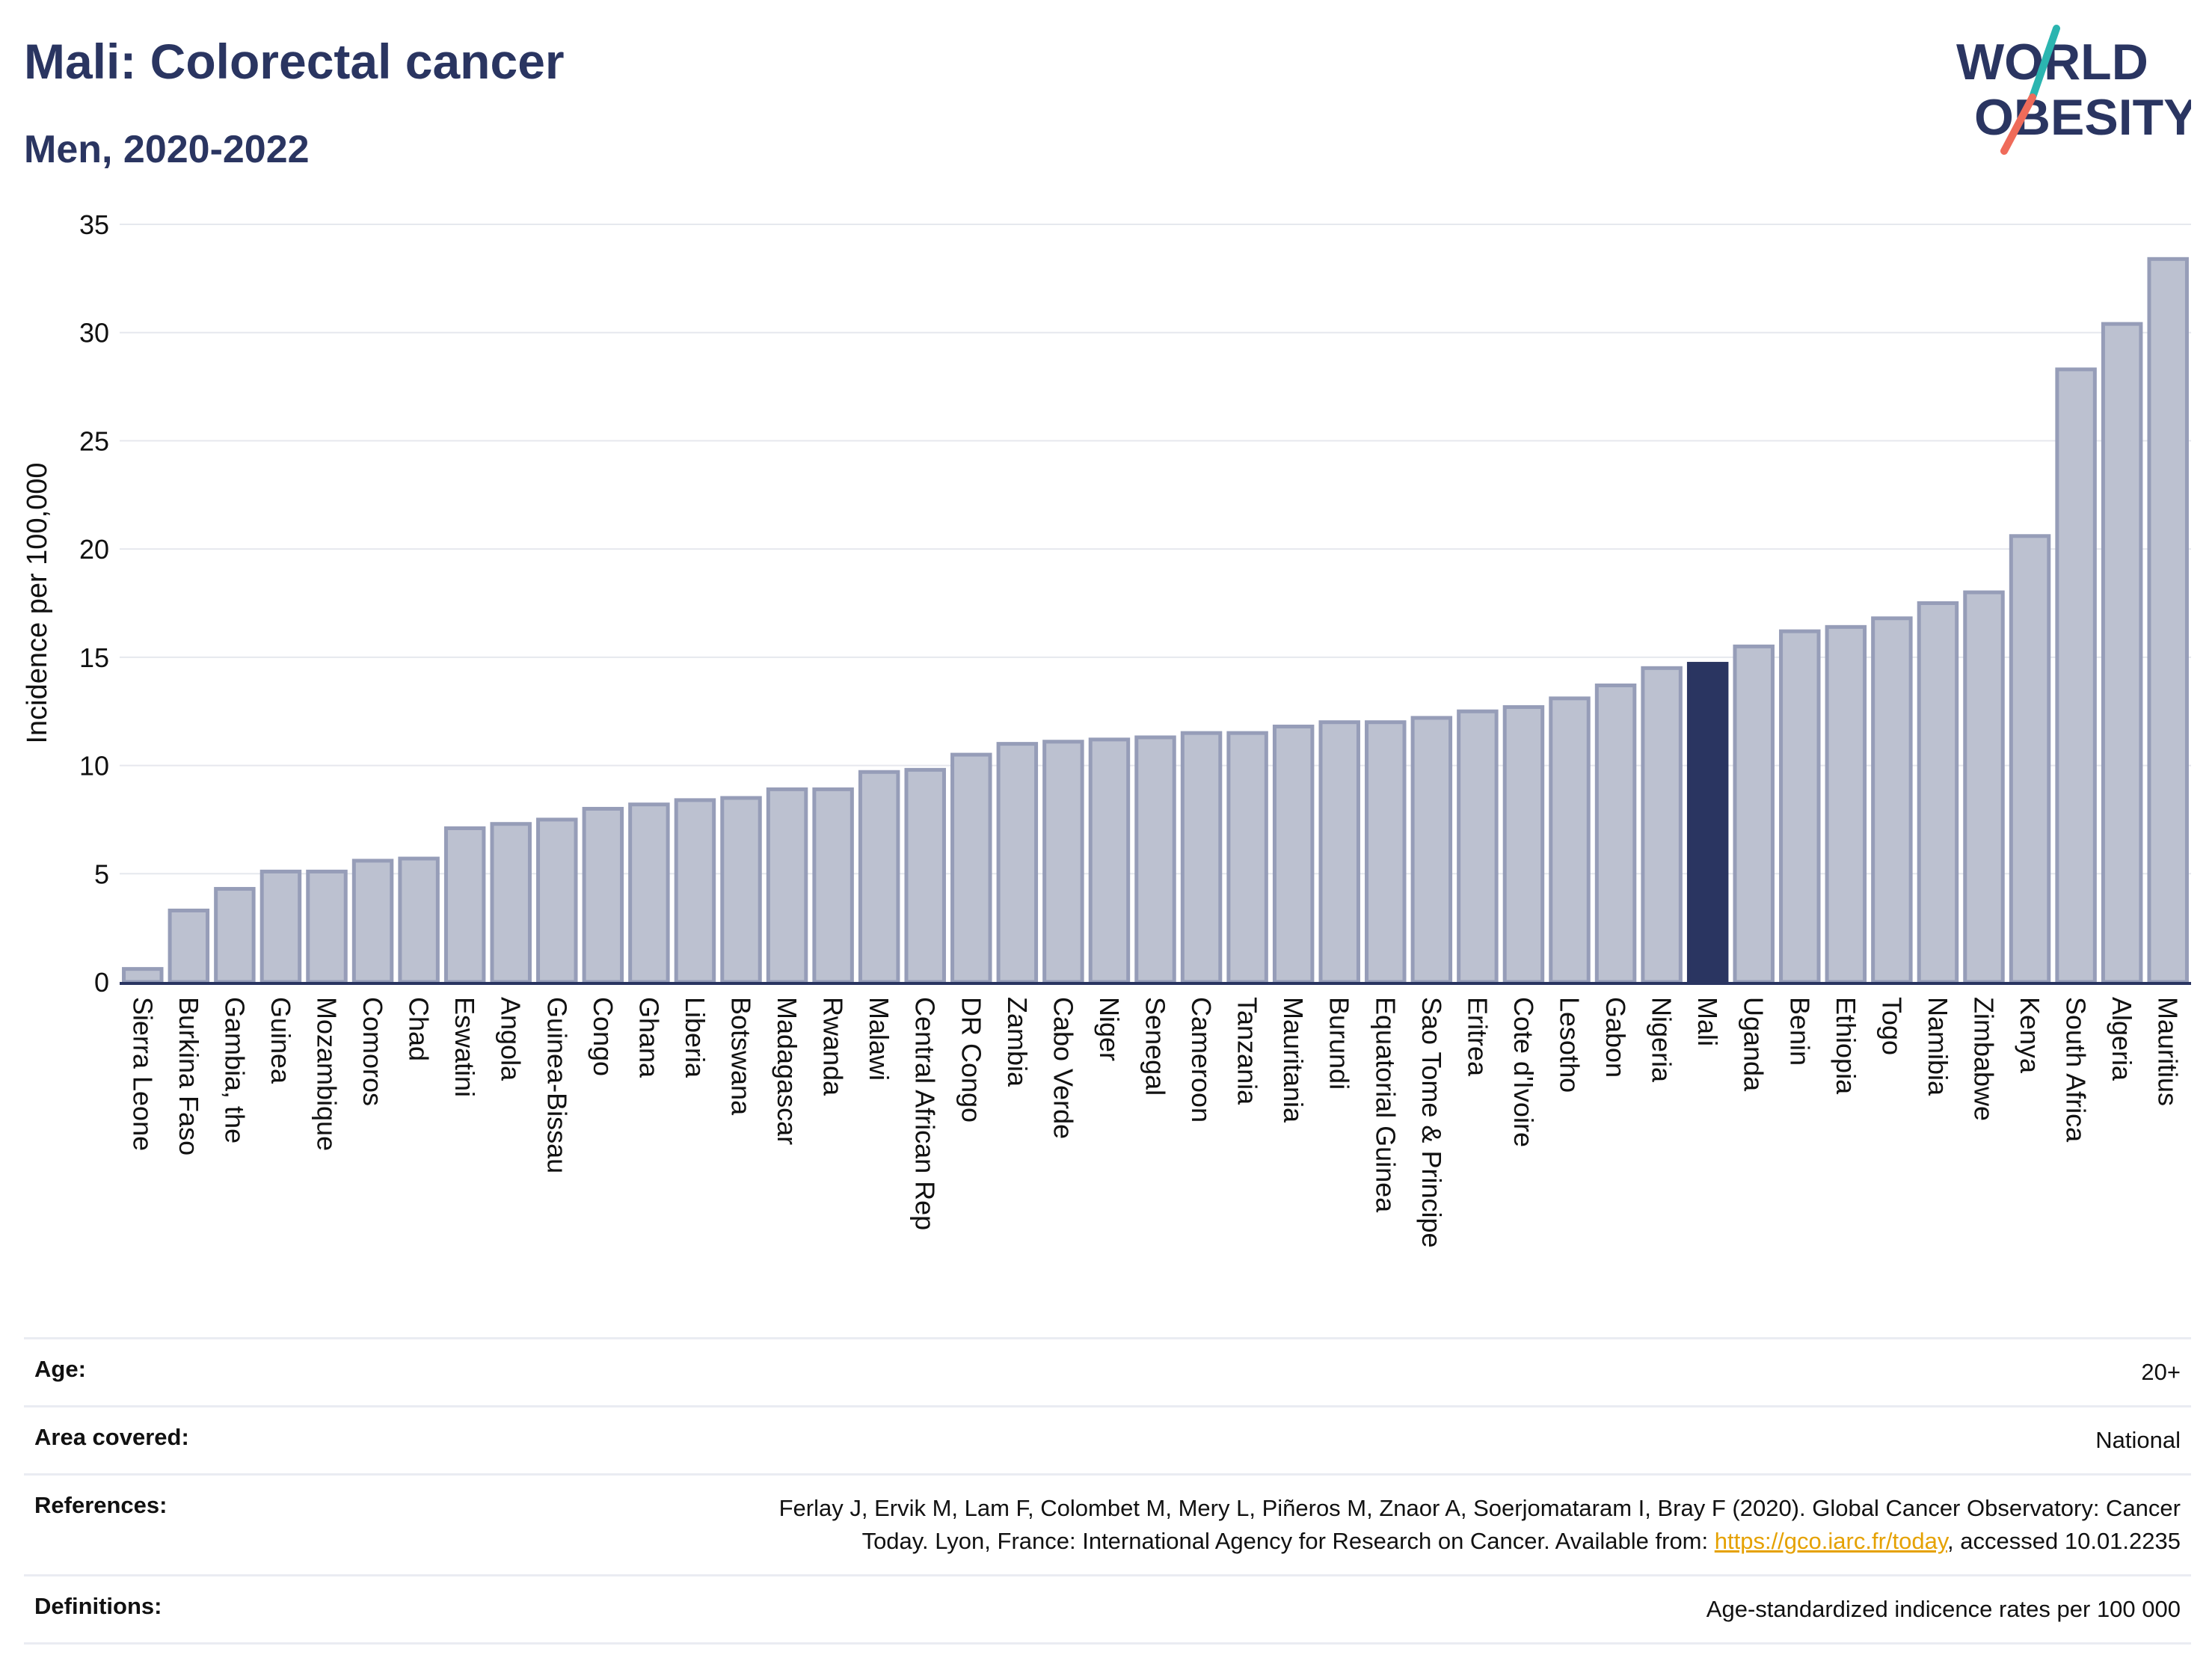 This screenshot has width=2212, height=1655. What do you see at coordinates (1616, 1037) in the screenshot?
I see `x-tick-label: Gabon` at bounding box center [1616, 1037].